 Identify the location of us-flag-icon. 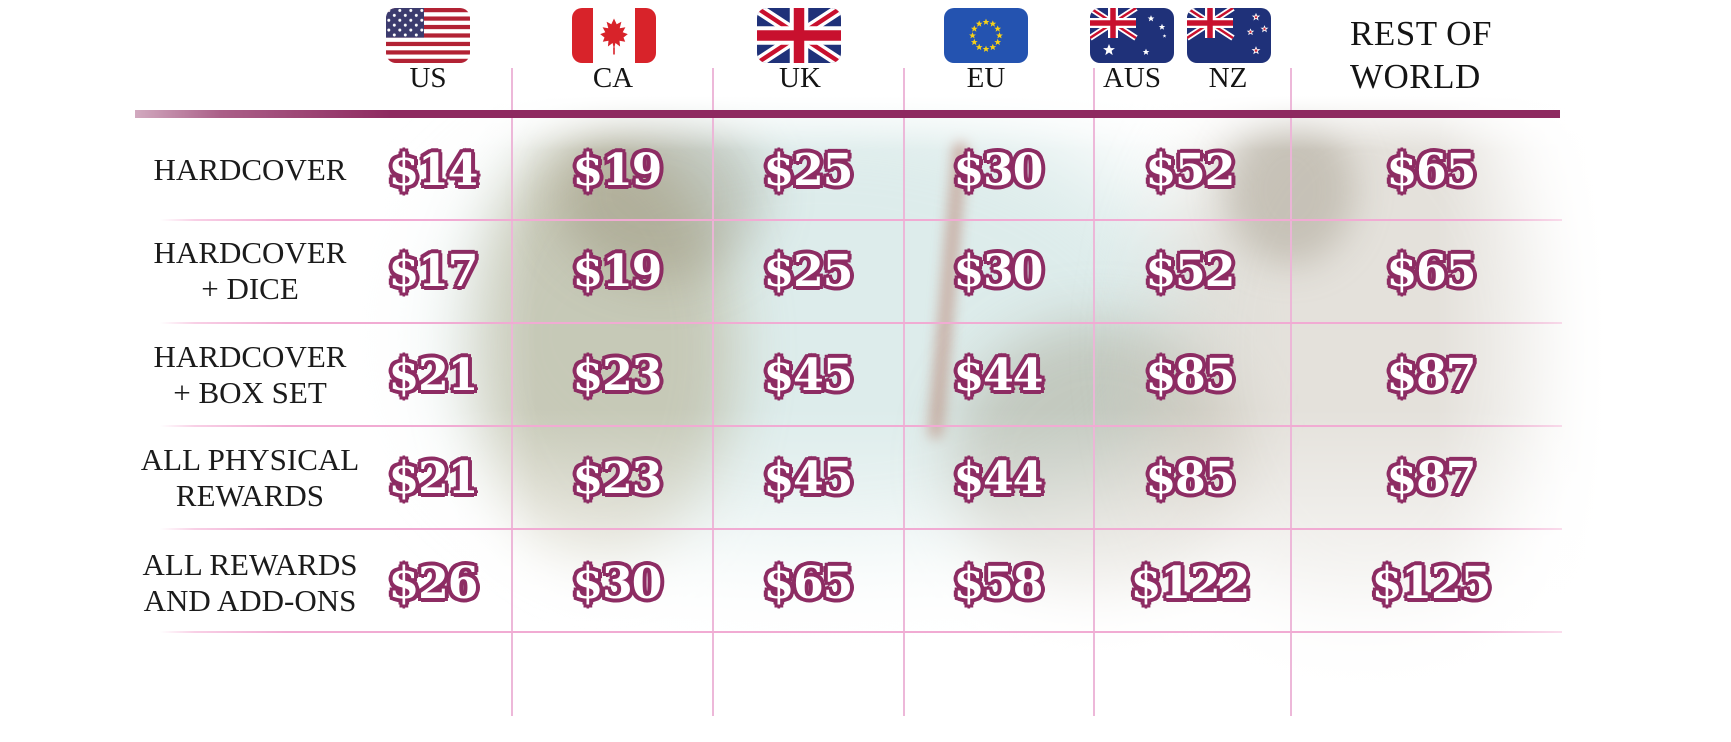
(428, 35).